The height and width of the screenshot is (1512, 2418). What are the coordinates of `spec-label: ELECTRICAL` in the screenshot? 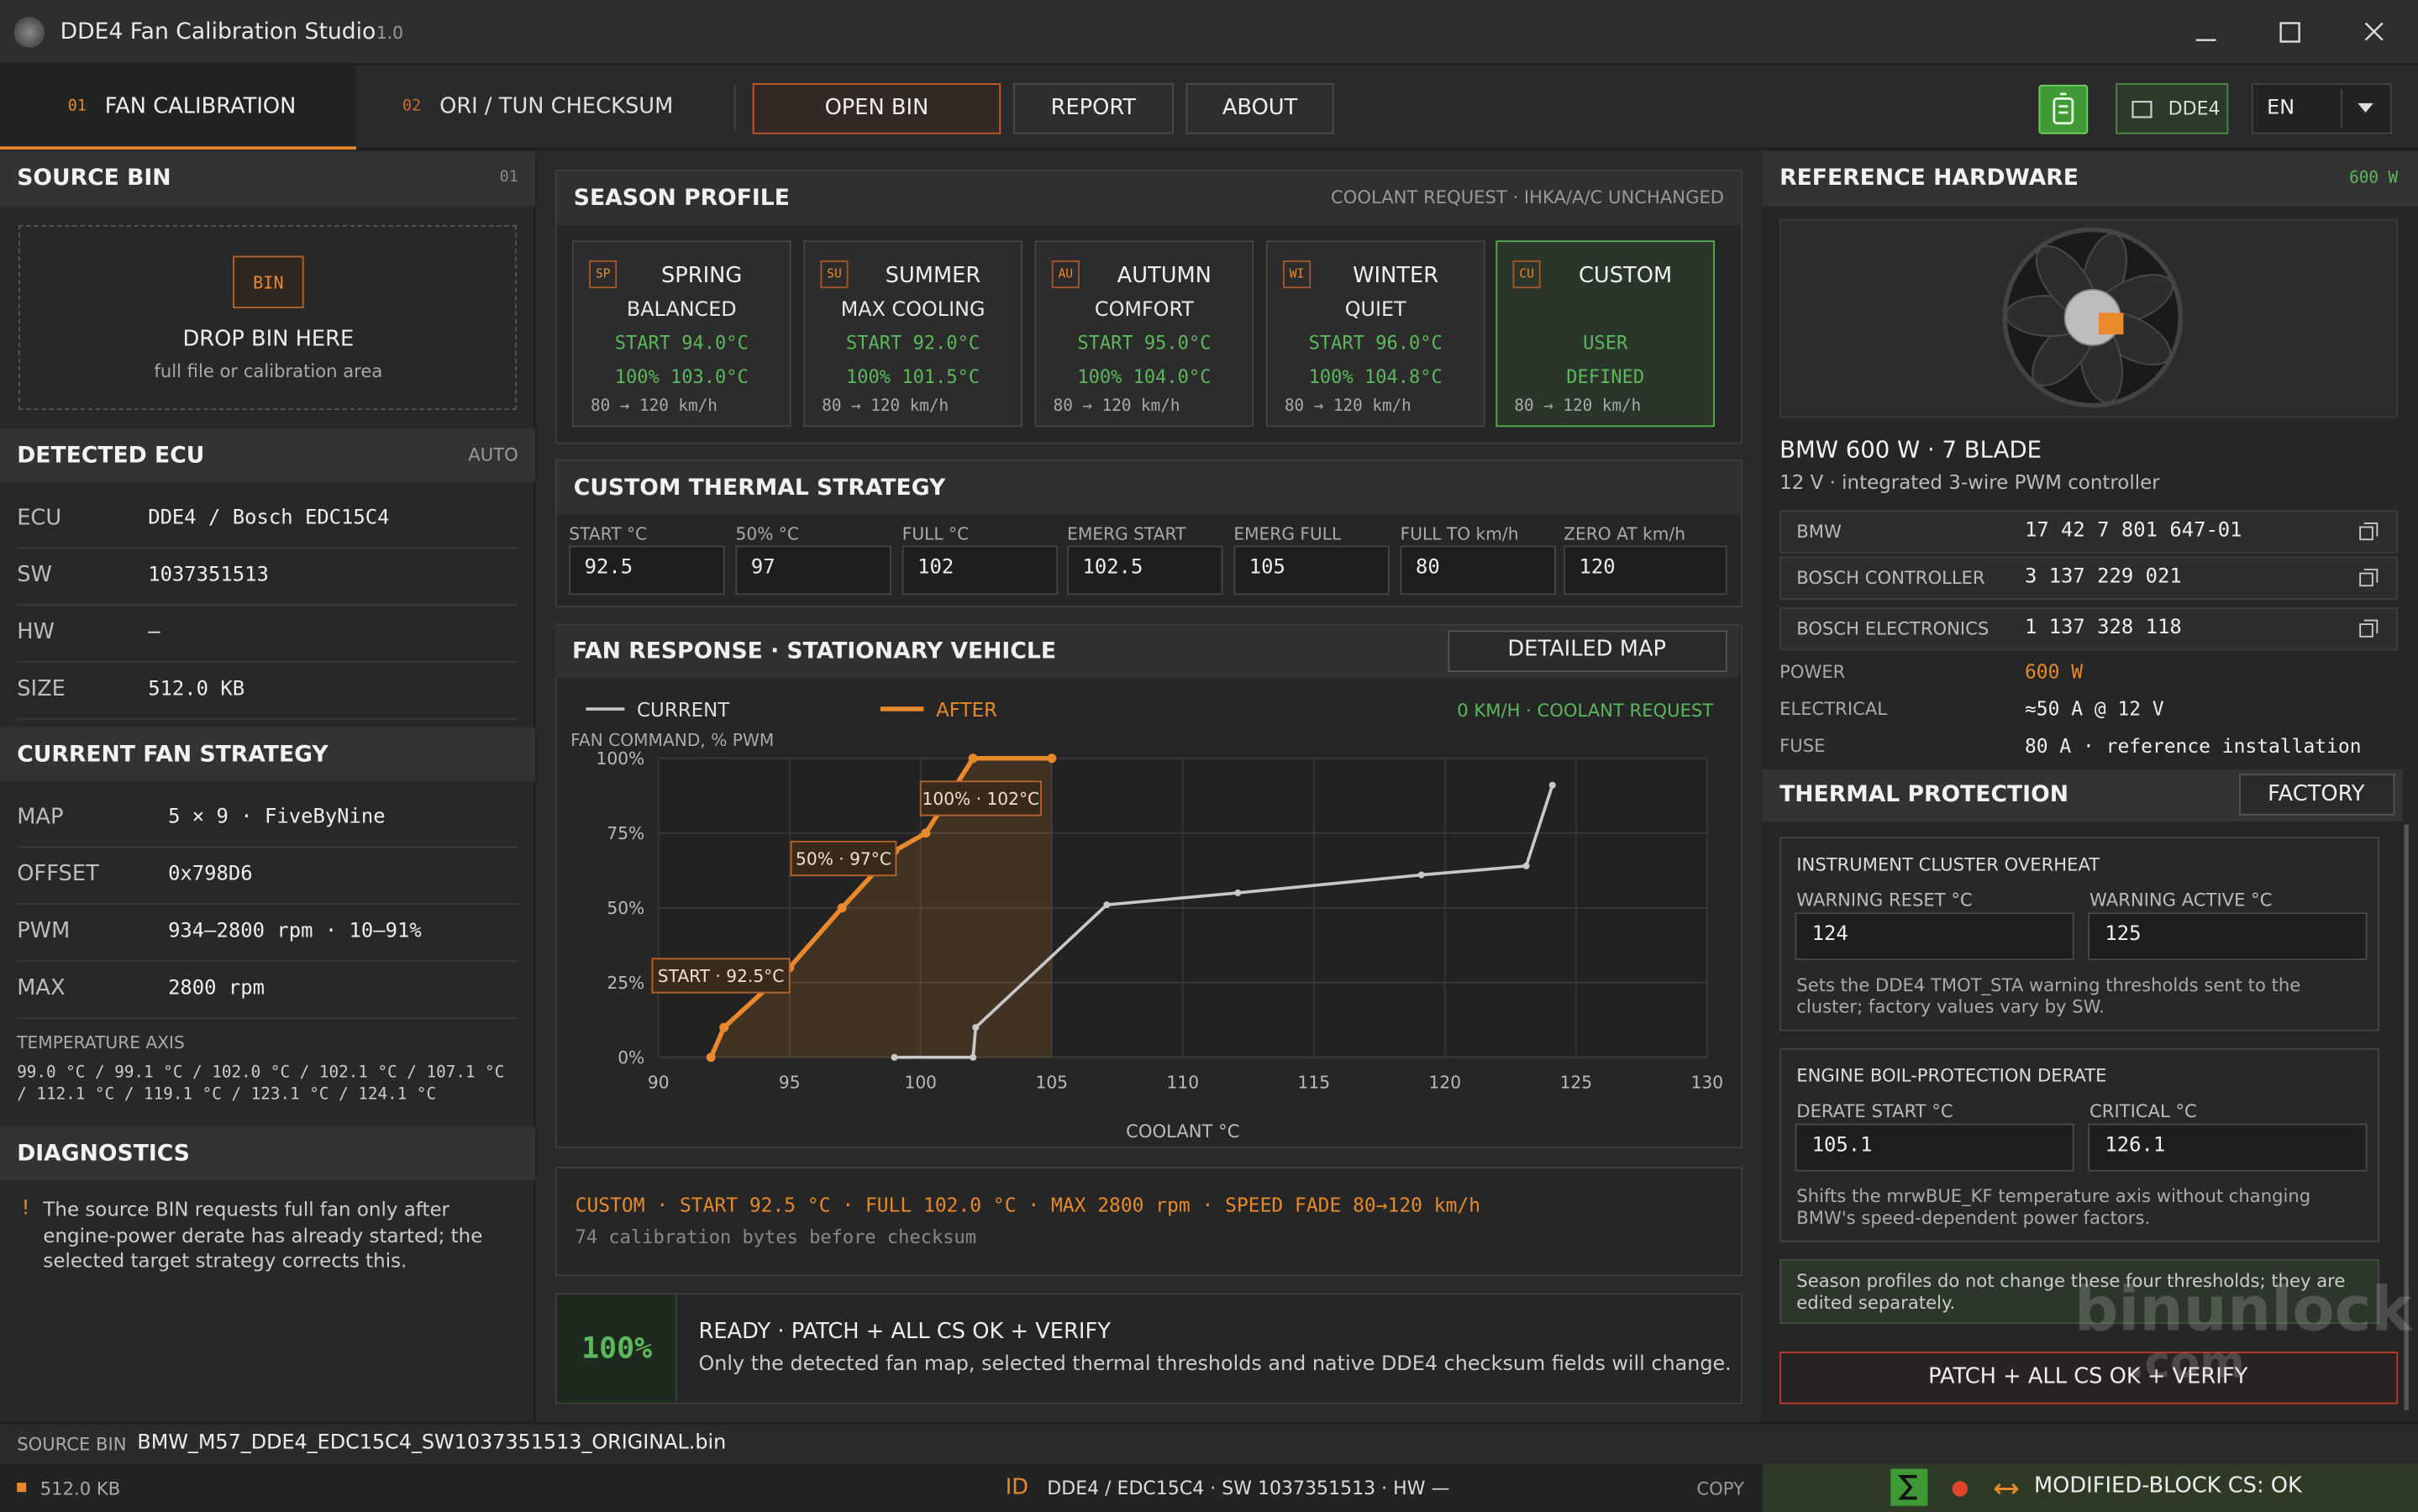 It's located at (1833, 708).